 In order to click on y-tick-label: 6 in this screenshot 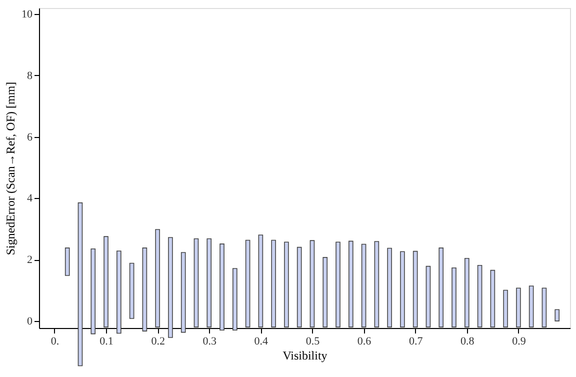, I will do `click(30, 137)`.